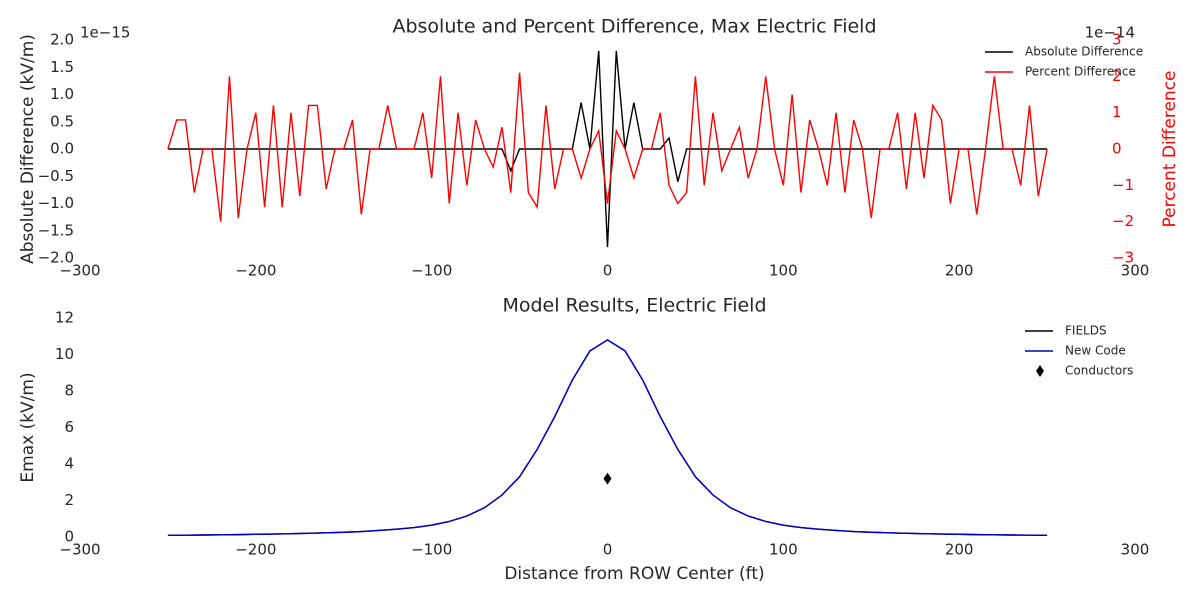 Image resolution: width=1200 pixels, height=600 pixels. I want to click on y2-tick-label: −2, so click(1123, 221).